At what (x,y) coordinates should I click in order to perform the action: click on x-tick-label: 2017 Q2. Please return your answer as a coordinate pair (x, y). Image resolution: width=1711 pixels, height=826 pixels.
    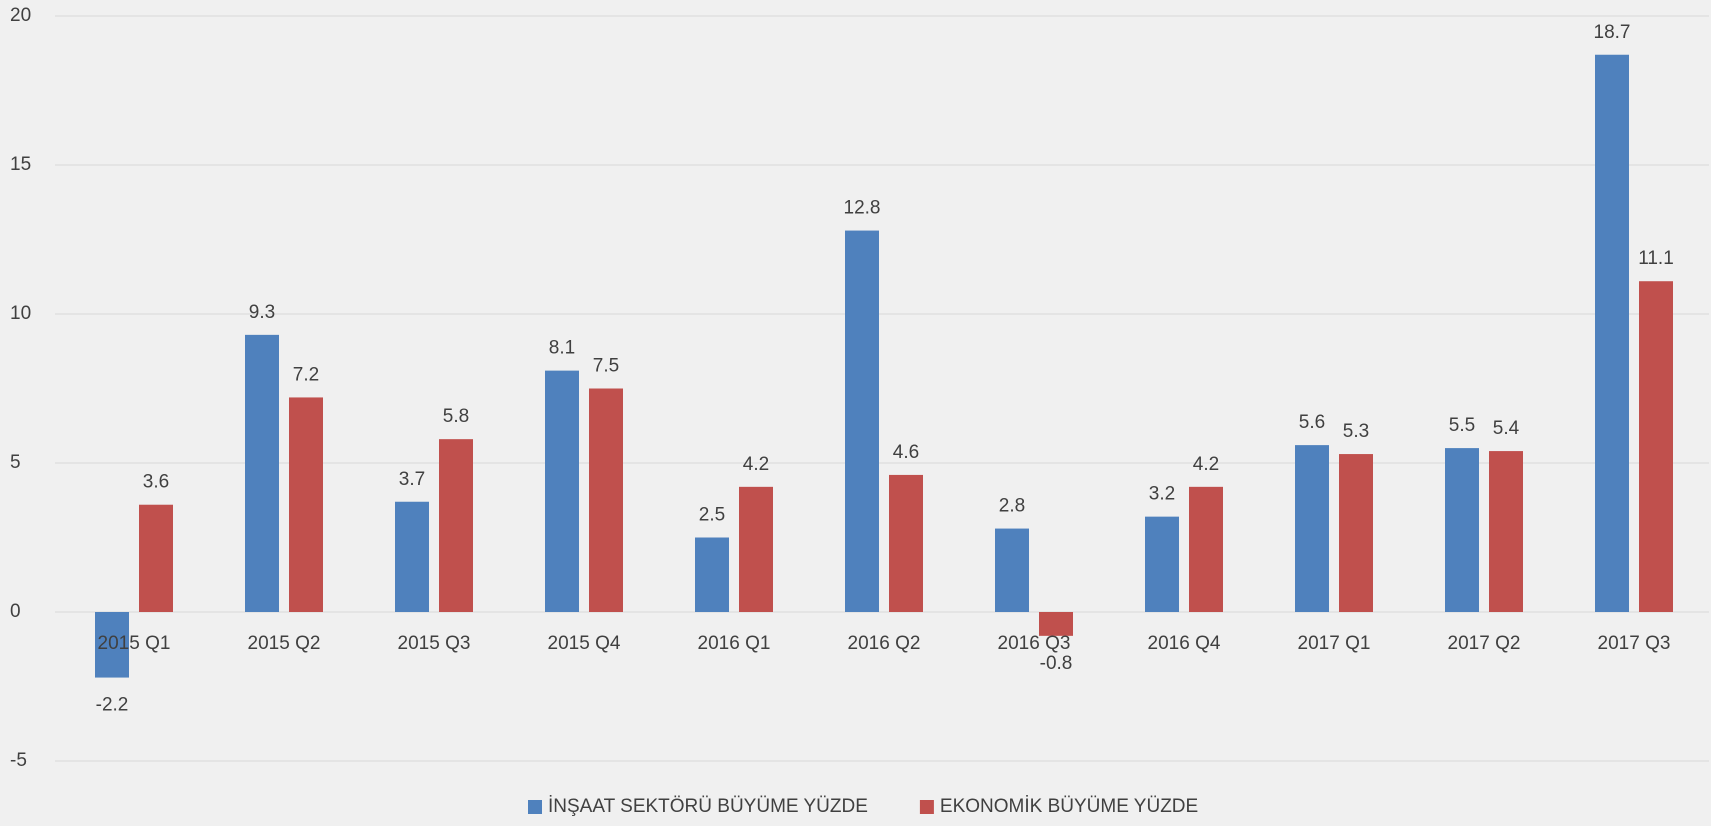
    Looking at the image, I should click on (1484, 643).